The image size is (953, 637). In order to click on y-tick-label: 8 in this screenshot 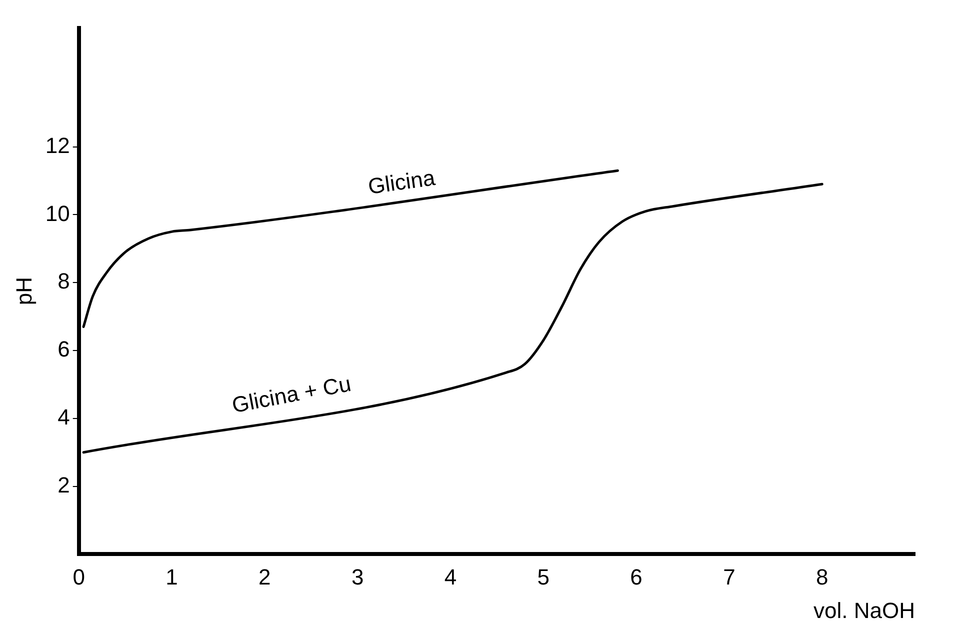, I will do `click(64, 281)`.